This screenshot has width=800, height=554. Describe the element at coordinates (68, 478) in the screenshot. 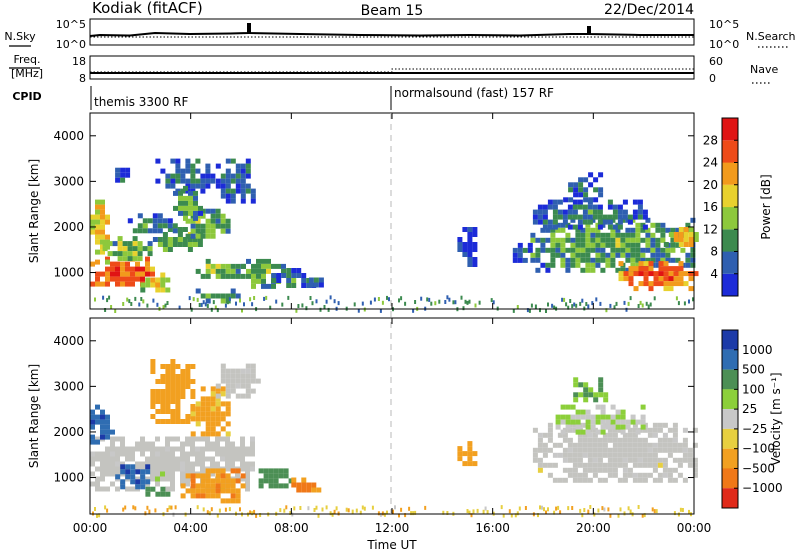

I see `y-tick-label: 1000` at that location.